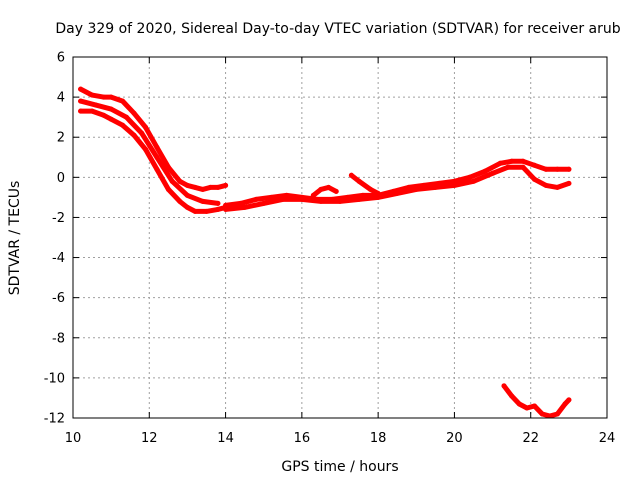 This screenshot has height=480, width=640. Describe the element at coordinates (536, 401) in the screenshot. I see `series-line-late-outlier` at that location.